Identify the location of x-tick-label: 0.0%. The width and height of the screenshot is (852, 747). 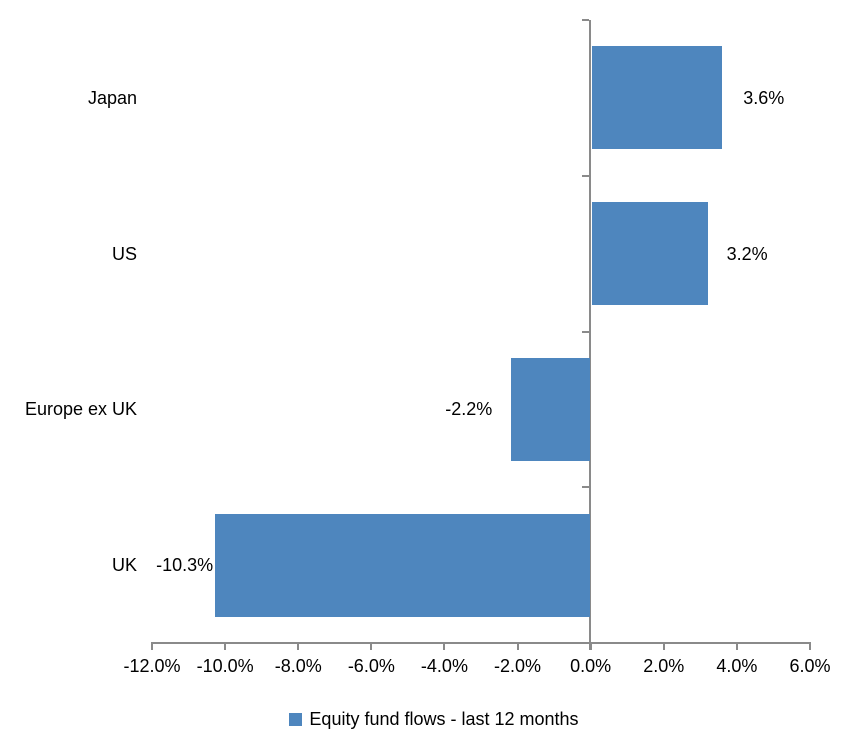
(591, 666).